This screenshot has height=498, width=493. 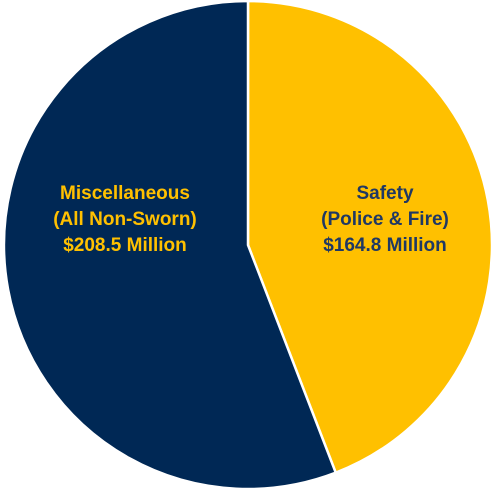 I want to click on slice-label-miscellaneous-name: Miscellaneous, so click(x=125, y=193).